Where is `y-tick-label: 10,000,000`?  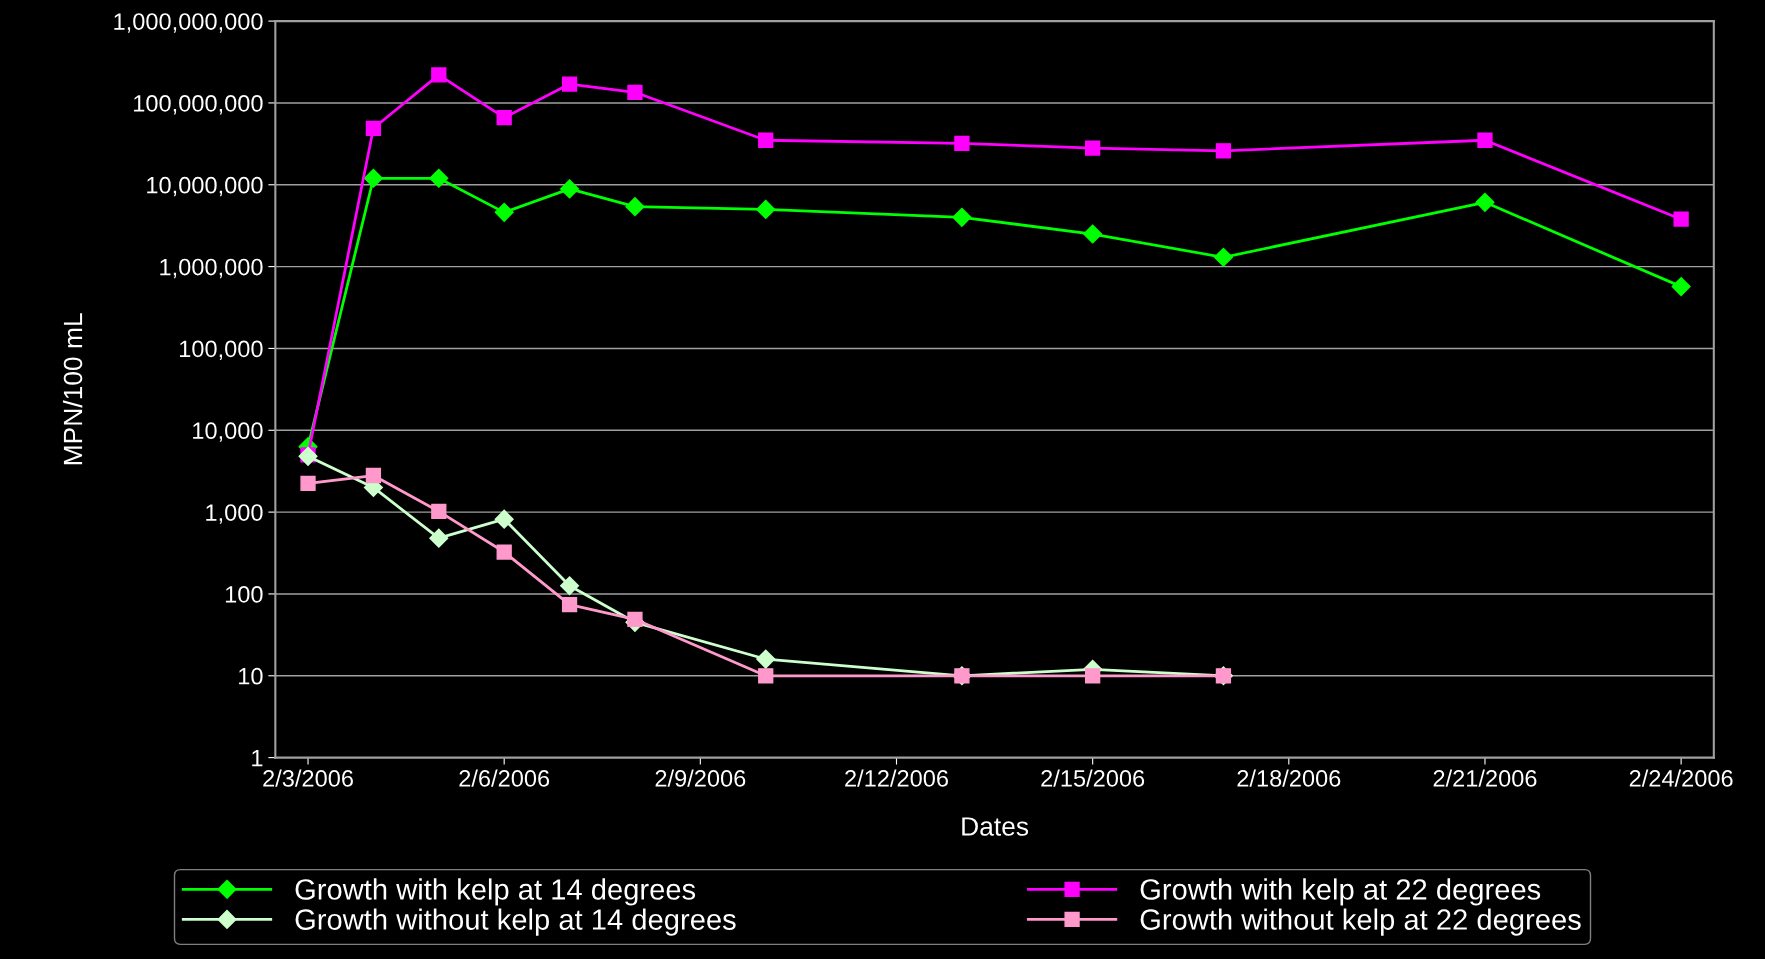
y-tick-label: 10,000,000 is located at coordinates (205, 186).